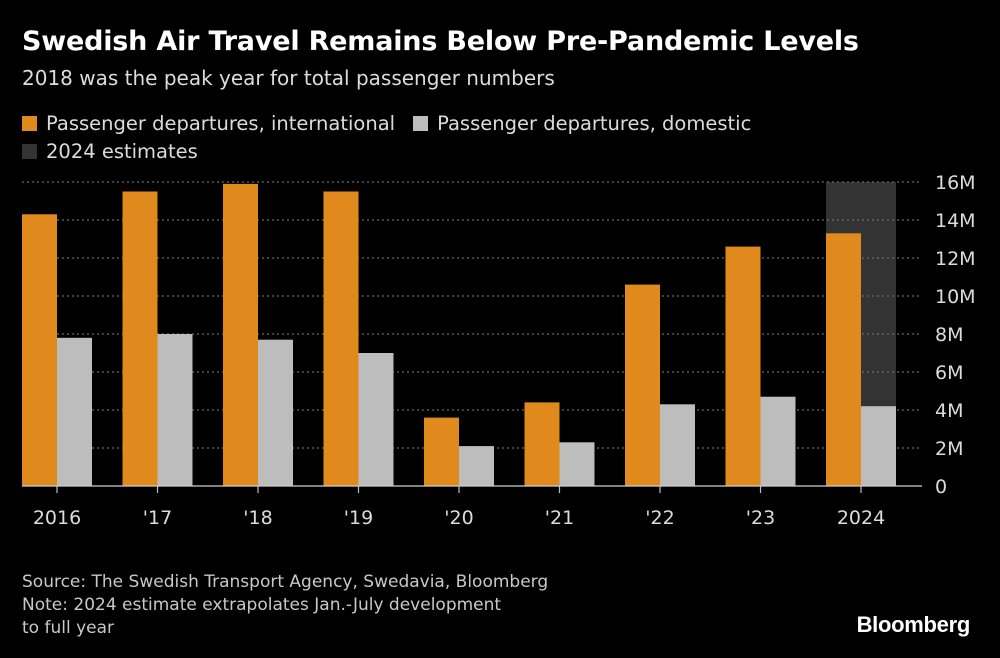 This screenshot has height=658, width=1000. I want to click on legend-label-domestic: Passenger departures, domestic, so click(594, 123).